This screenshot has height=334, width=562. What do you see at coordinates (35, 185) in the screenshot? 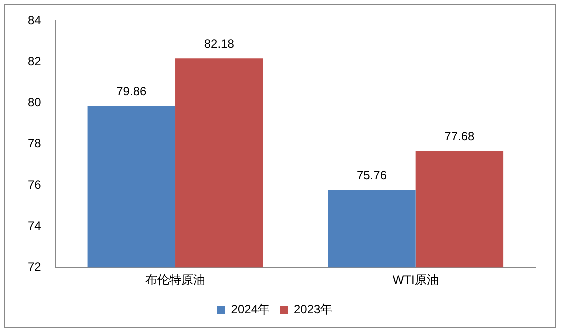
I see `y-tick-label: 76` at bounding box center [35, 185].